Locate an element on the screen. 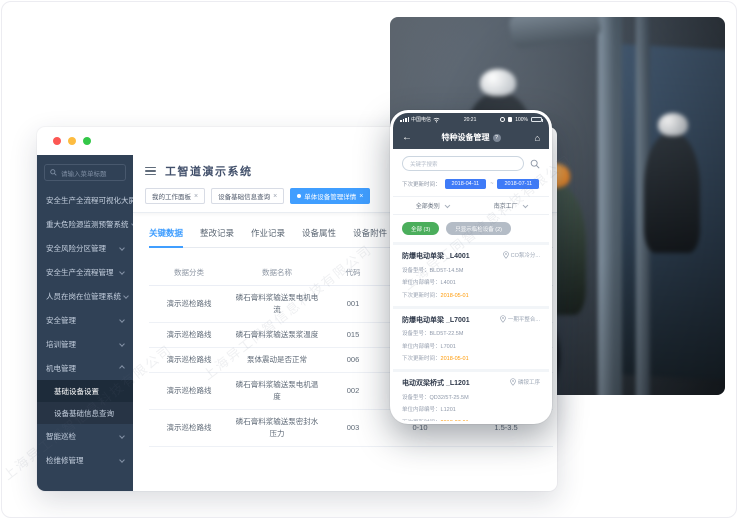 Image resolution: width=738 pixels, height=520 pixels. category-dropdown: 全部类别 is located at coordinates (432, 205).